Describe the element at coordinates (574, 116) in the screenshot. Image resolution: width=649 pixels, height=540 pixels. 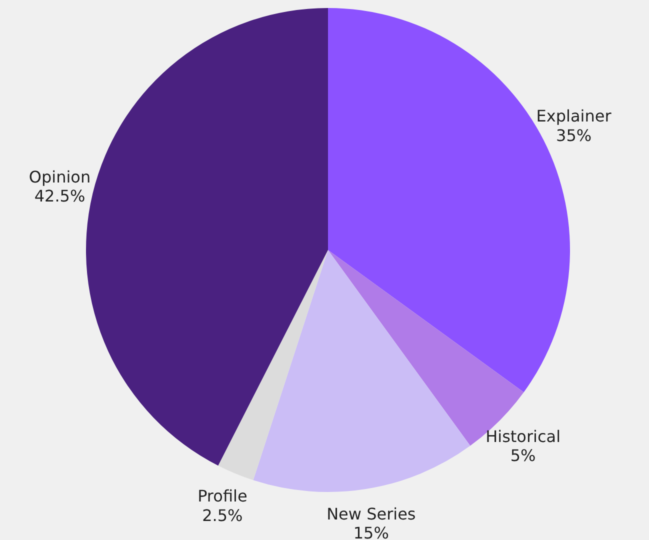
I see `slice-label: Explainer` at that location.